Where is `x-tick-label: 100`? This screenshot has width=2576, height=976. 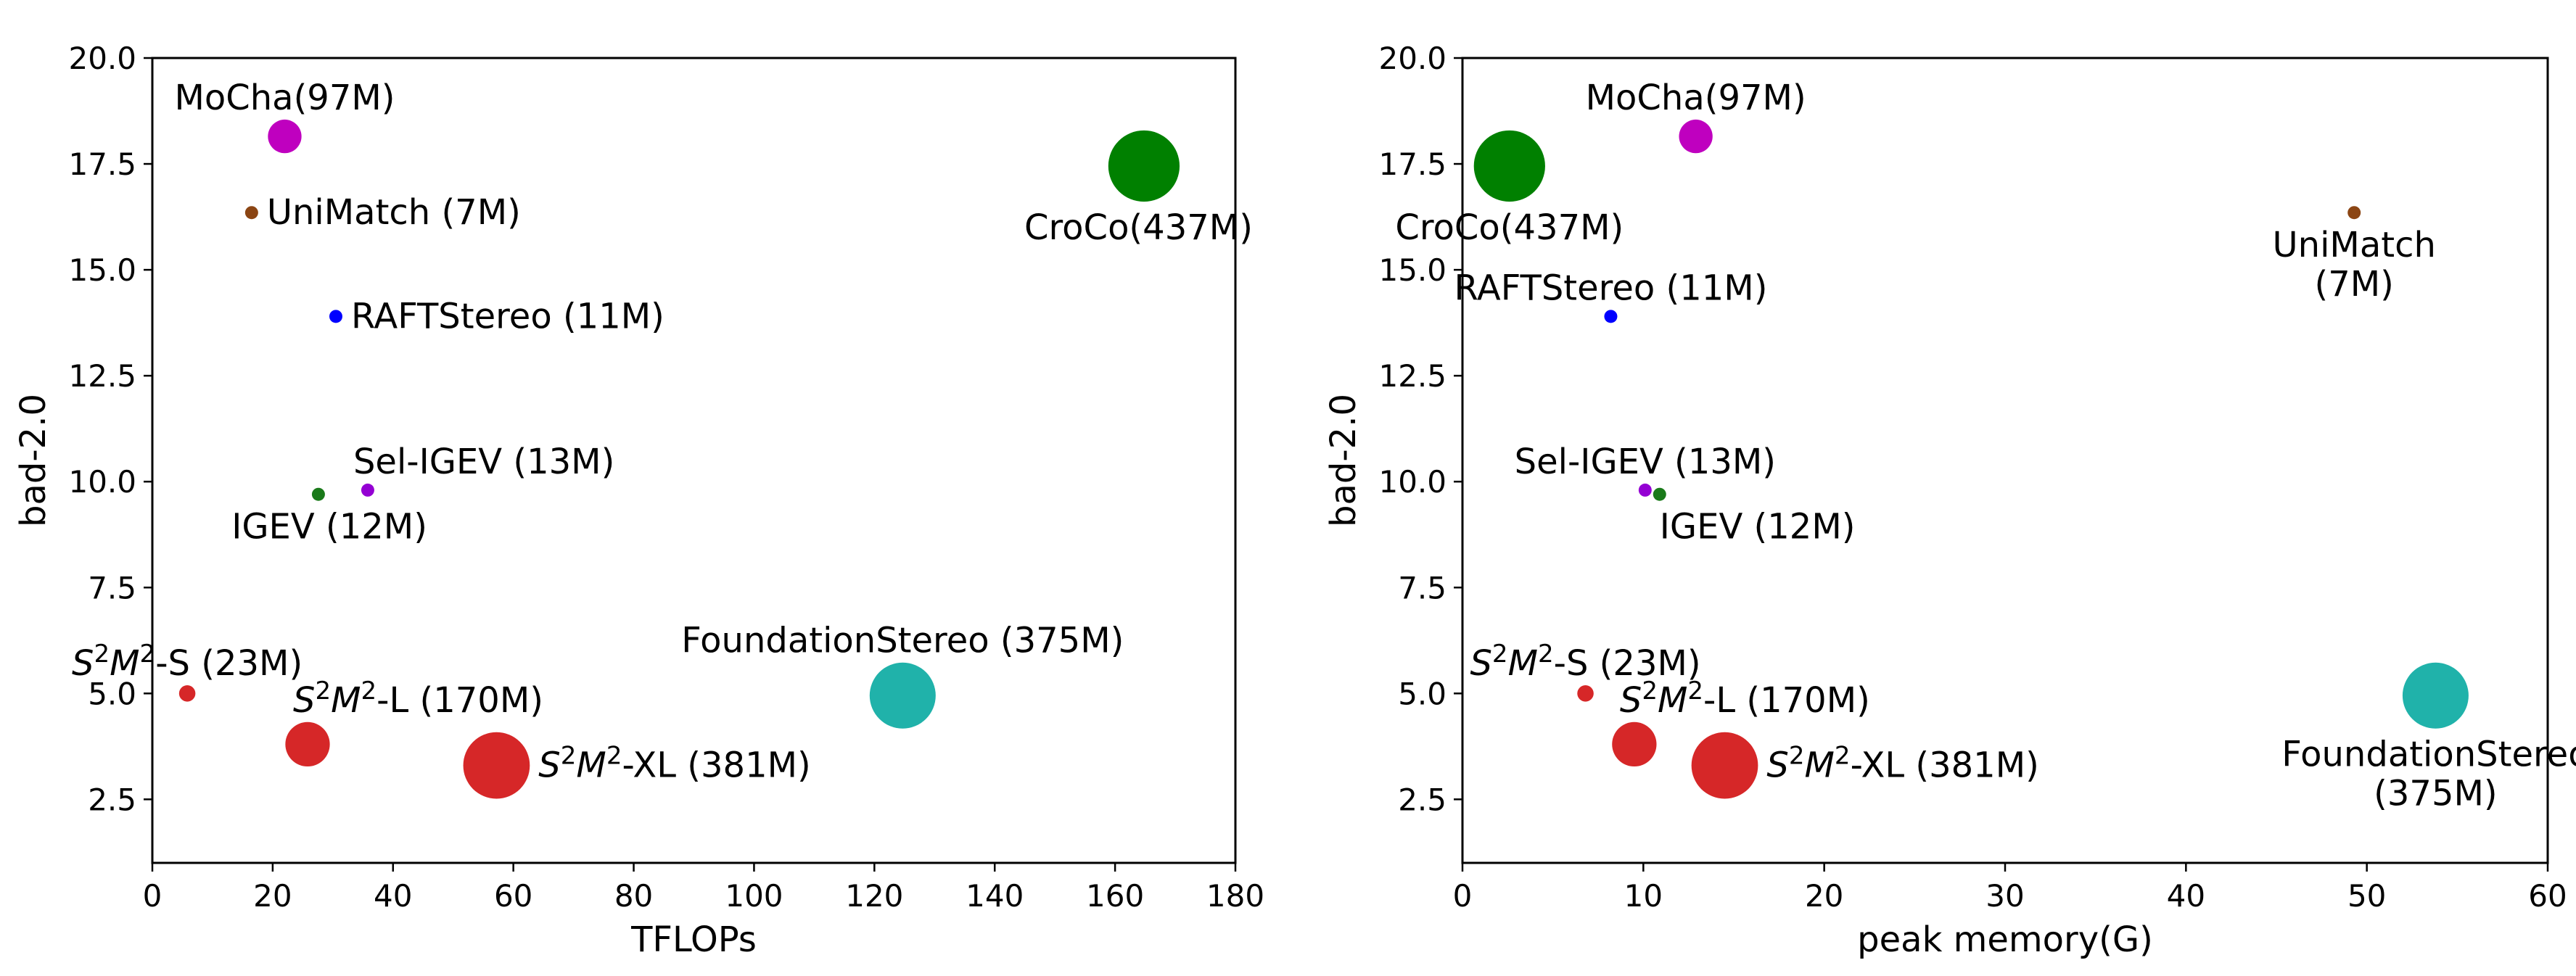
x-tick-label: 100 is located at coordinates (754, 896).